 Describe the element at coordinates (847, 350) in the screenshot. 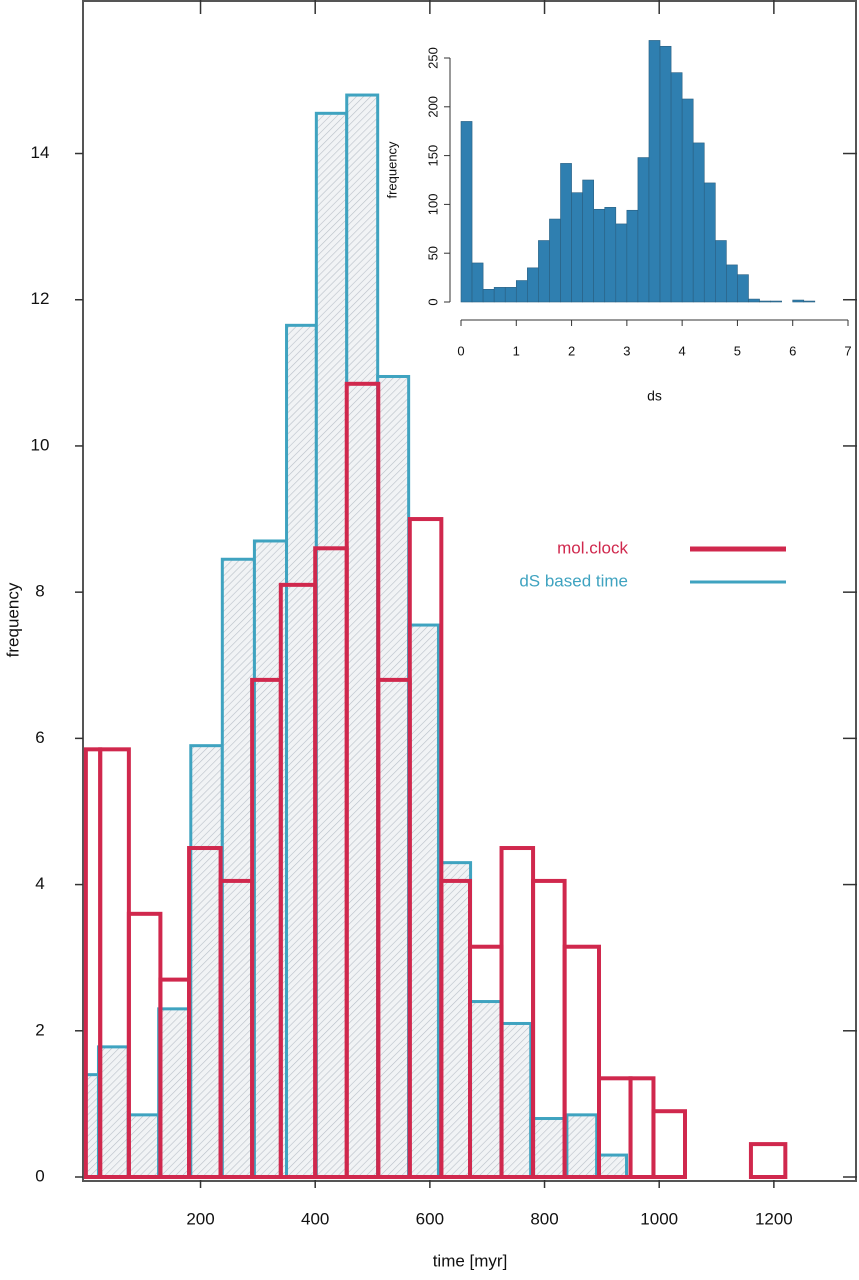

I see `x-tick-label: 7` at that location.